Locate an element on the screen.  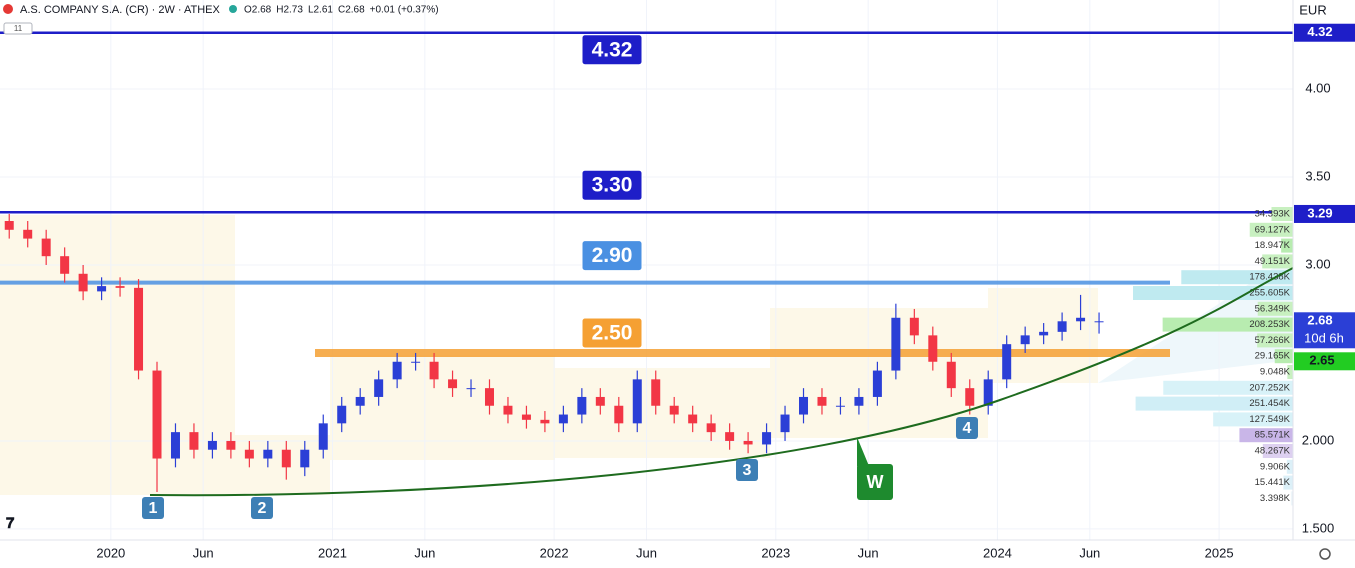
price-label: 3.29 is located at coordinates (1319, 212).